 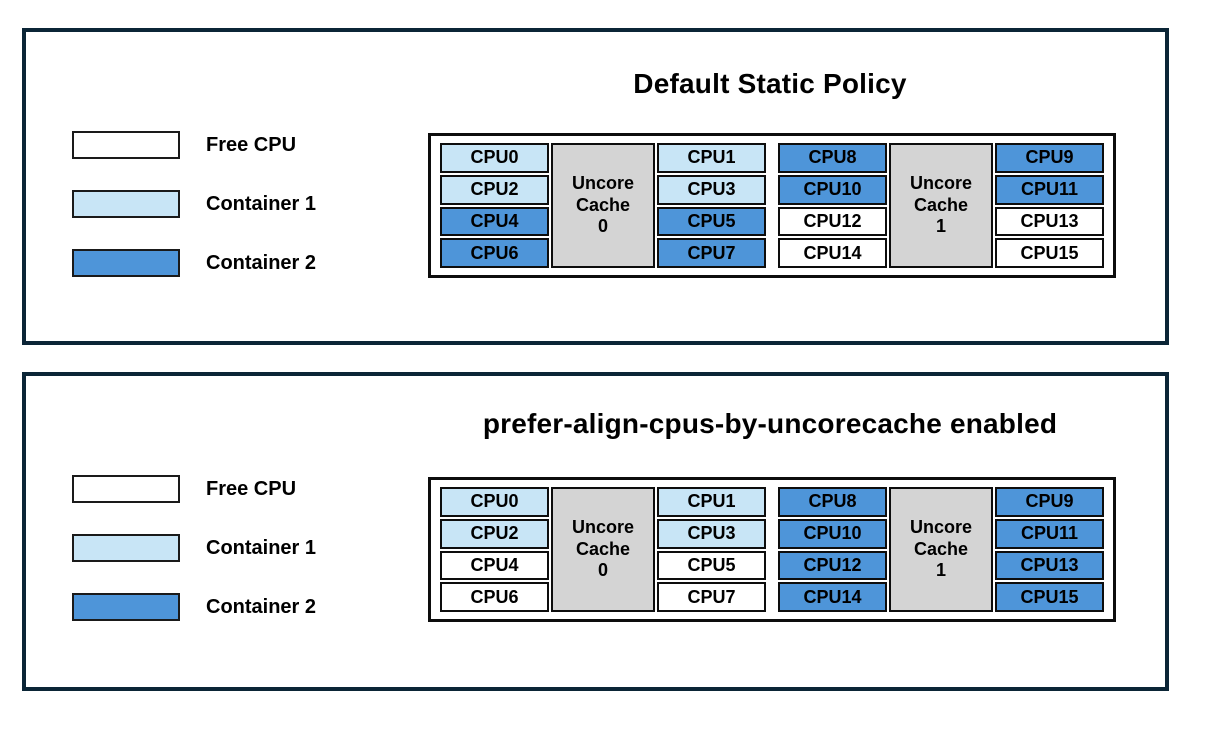 I want to click on panel-title: prefer-align-cpus-by-uncorecache enabled, so click(x=770, y=423).